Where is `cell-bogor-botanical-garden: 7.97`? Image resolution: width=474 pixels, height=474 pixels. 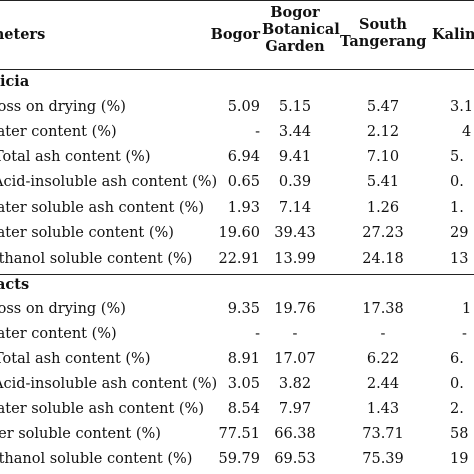
cell-bogor-botanical-garden: 7.97 is located at coordinates (295, 409).